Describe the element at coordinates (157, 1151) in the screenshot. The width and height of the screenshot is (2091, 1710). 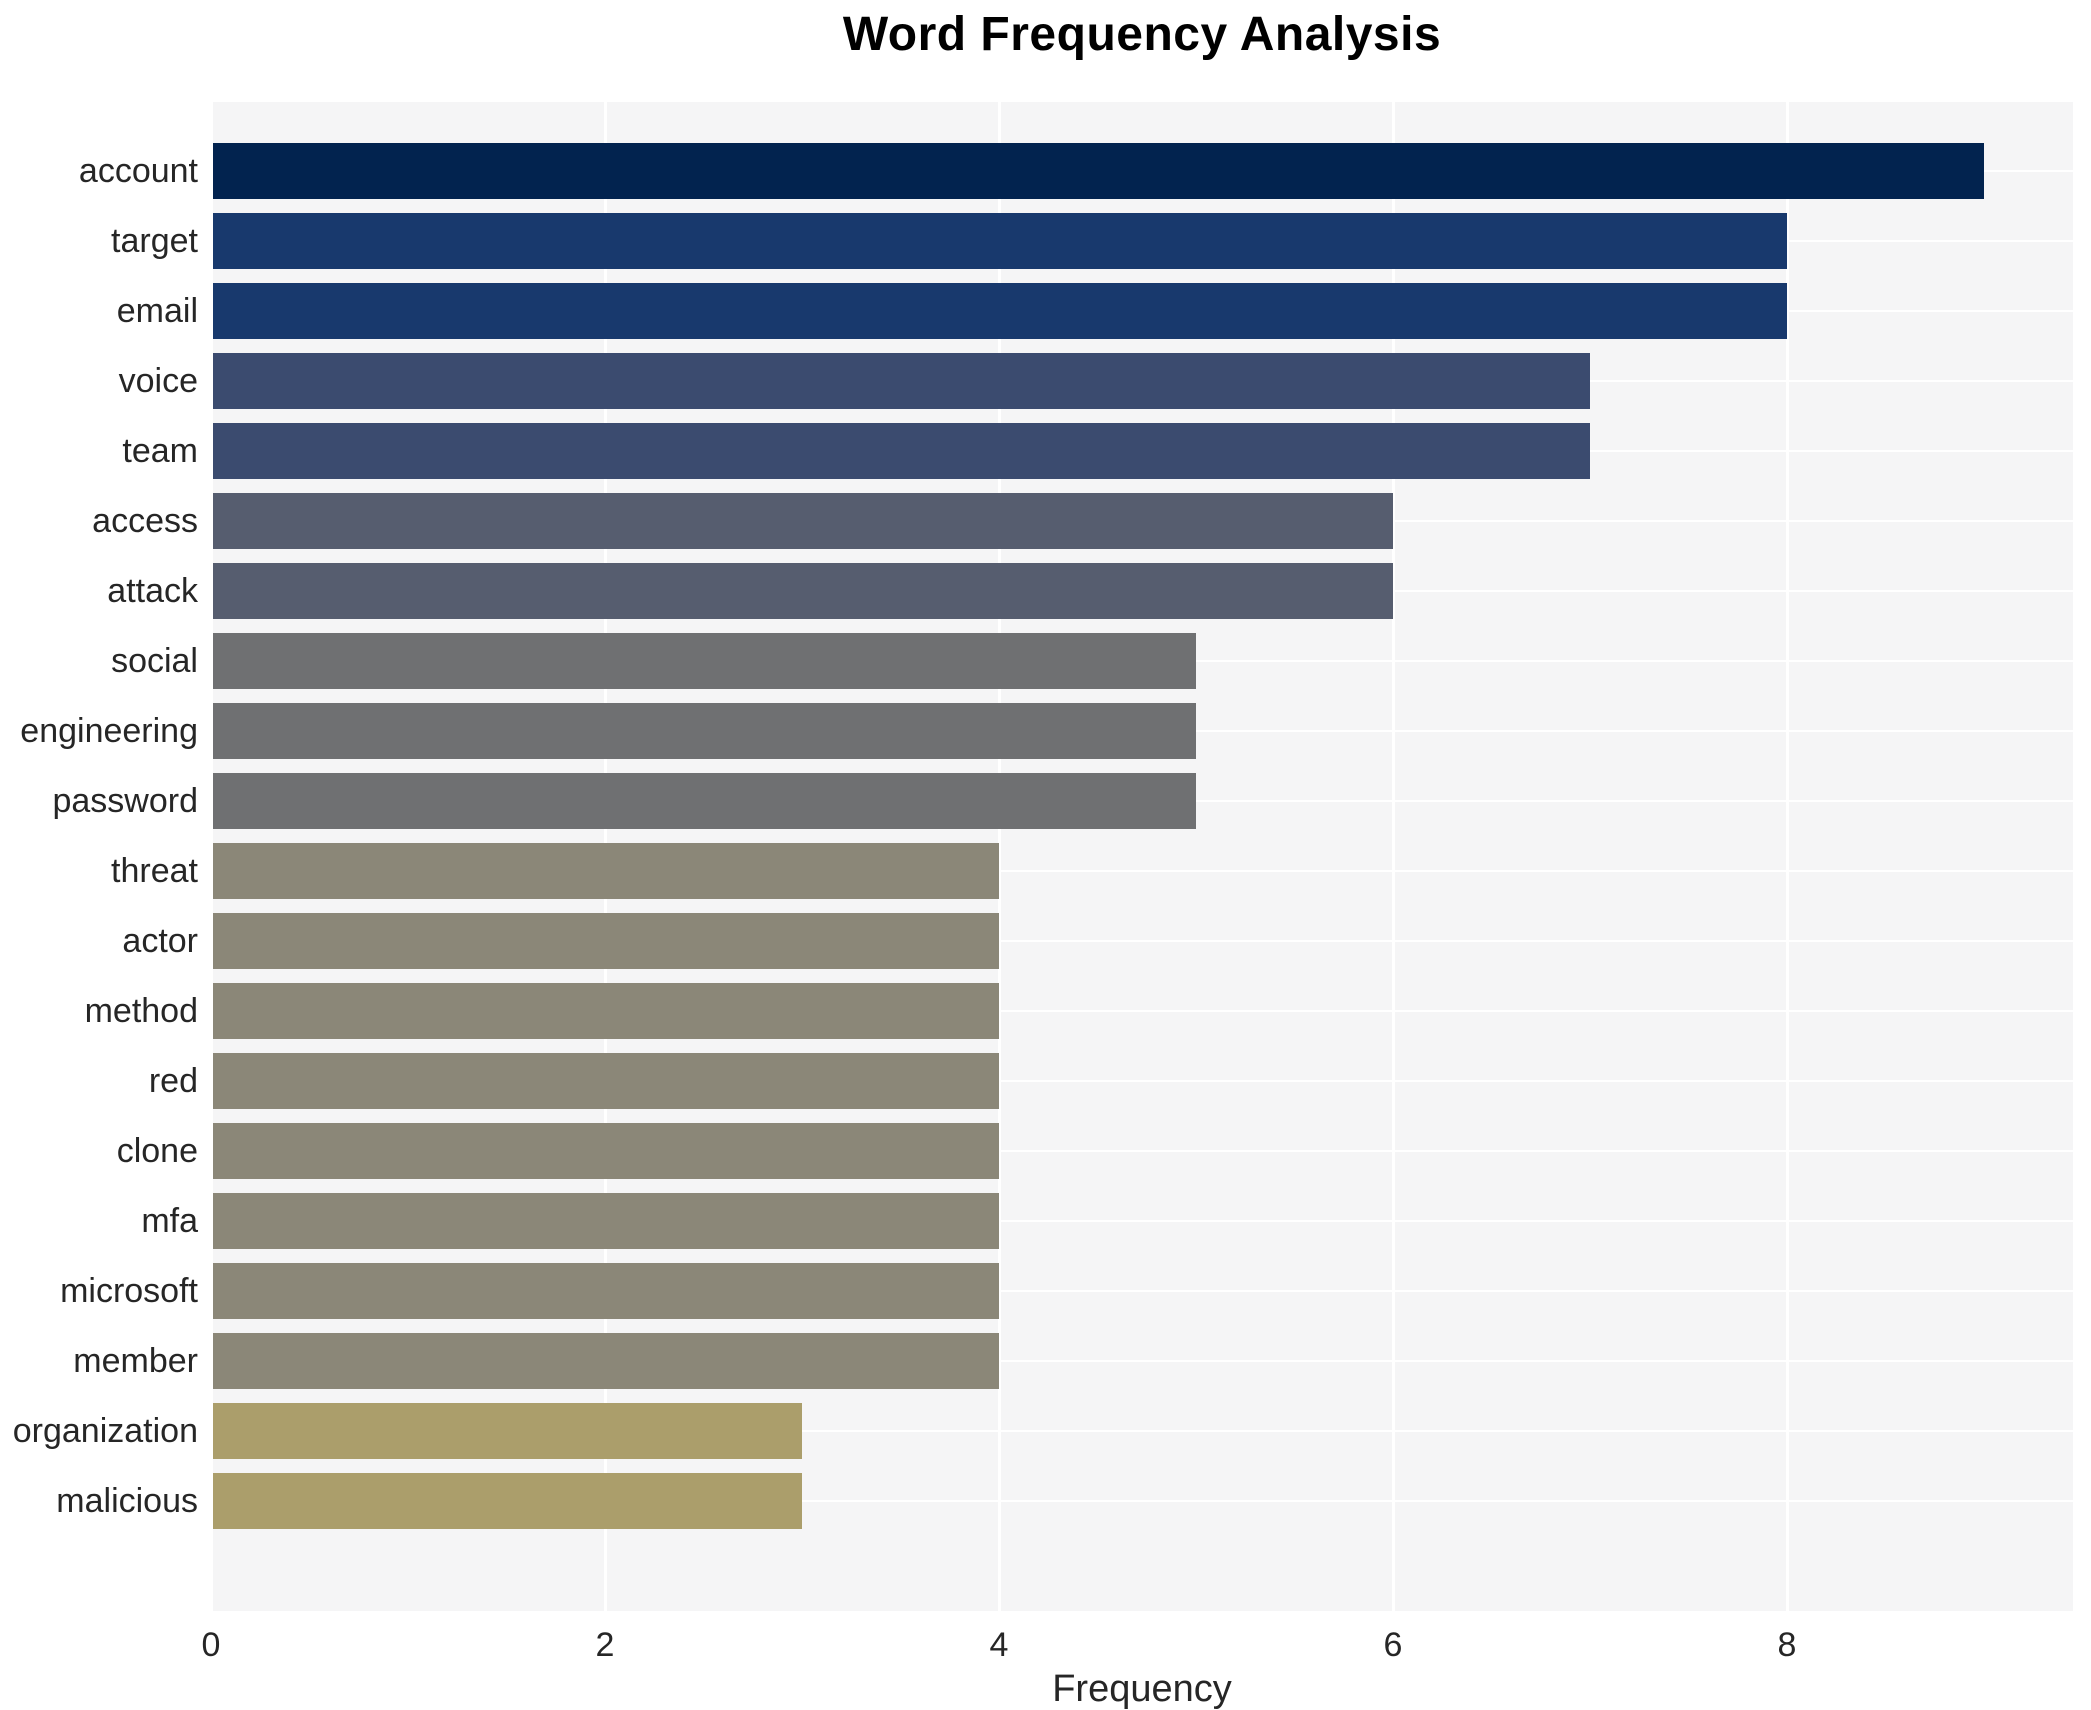
I see `y-tick-label-clone: clone` at that location.